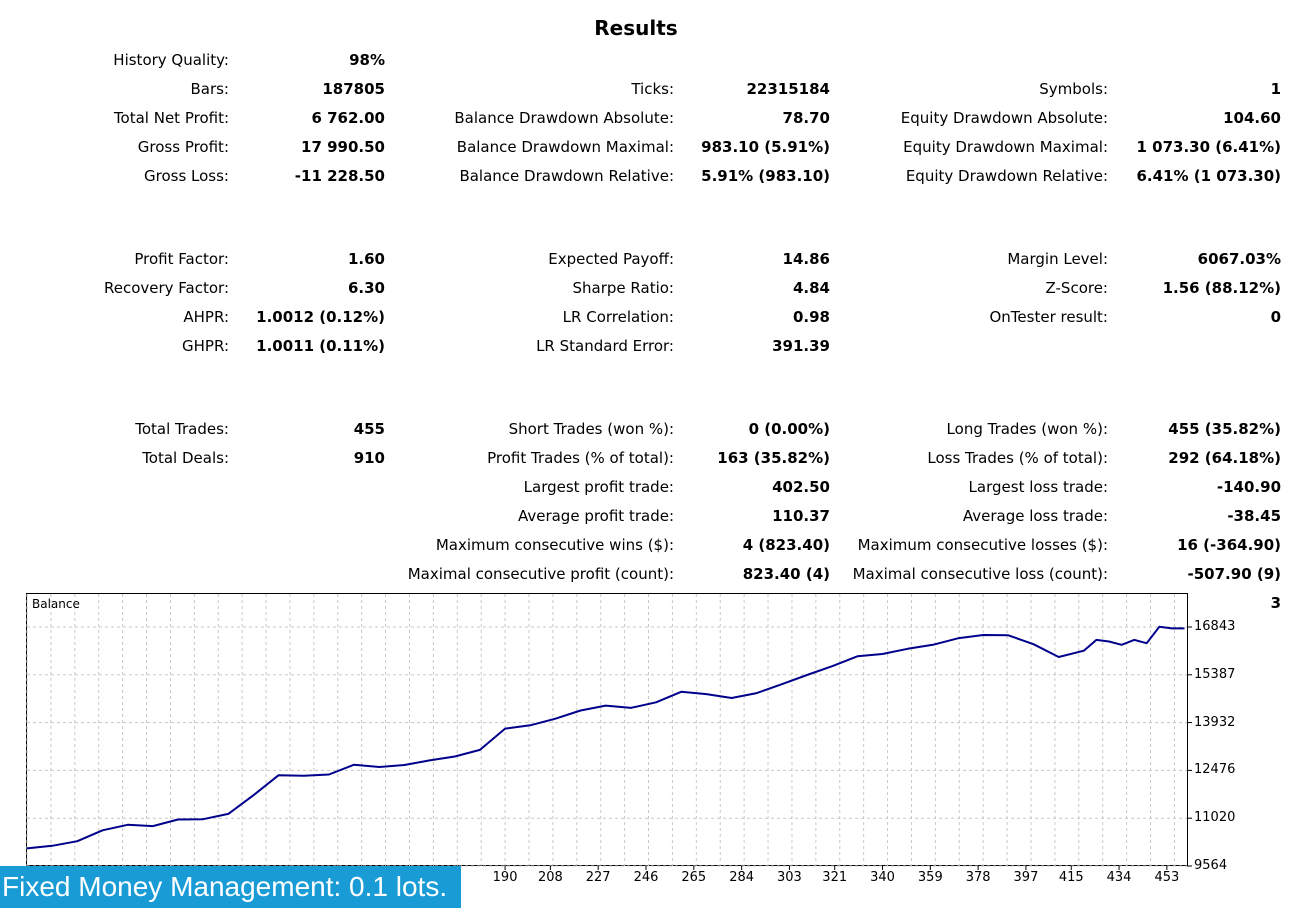  Describe the element at coordinates (1275, 89) in the screenshot. I see `stat-value: 1` at that location.